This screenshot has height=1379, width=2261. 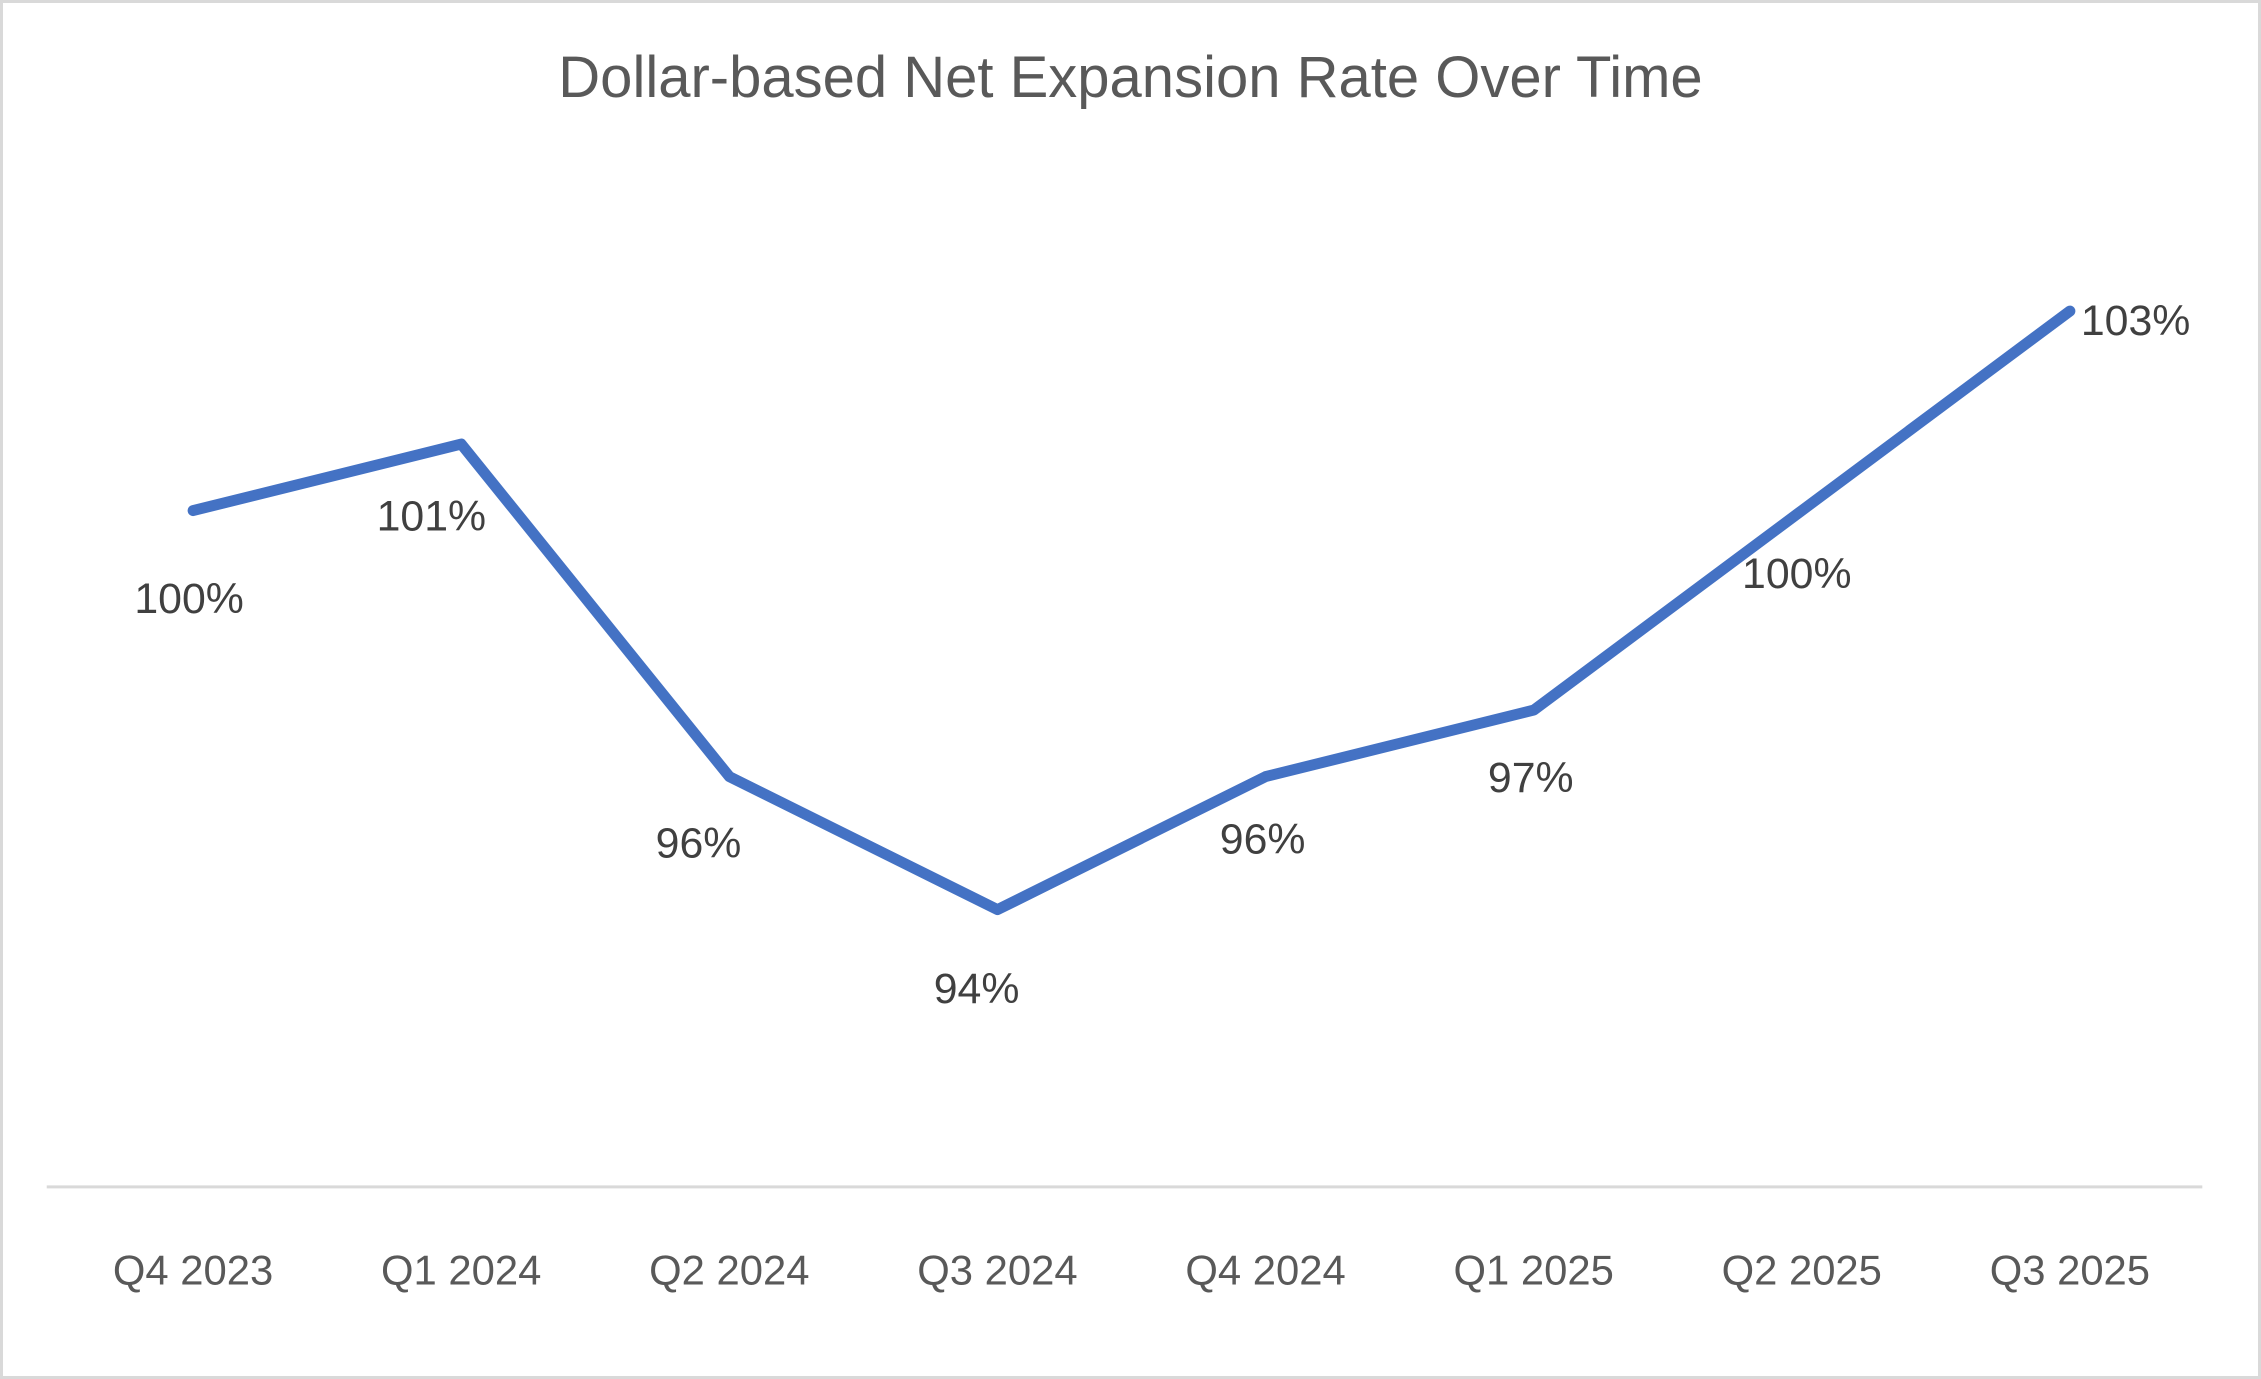 I want to click on x-axis-label-q3-2024: Q3 2024, so click(x=997, y=1269).